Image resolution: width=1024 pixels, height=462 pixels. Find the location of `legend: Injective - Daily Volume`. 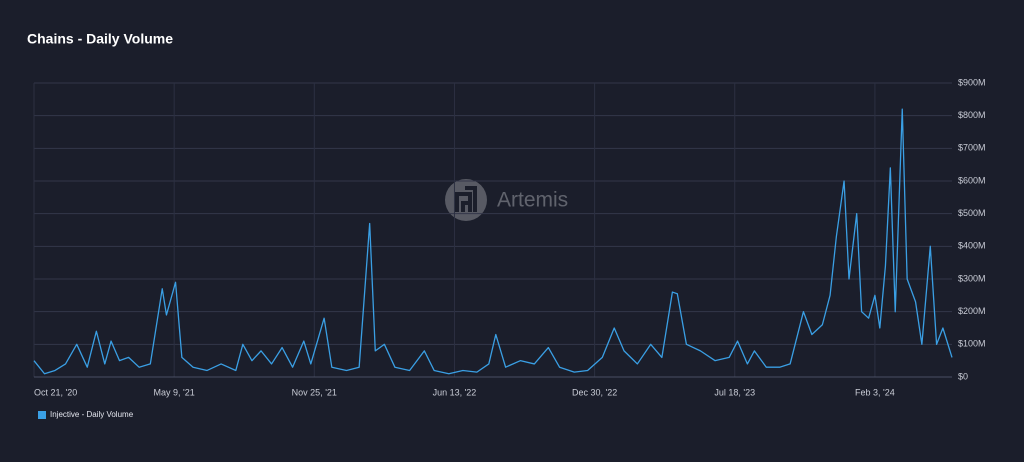

legend: Injective - Daily Volume is located at coordinates (86, 414).